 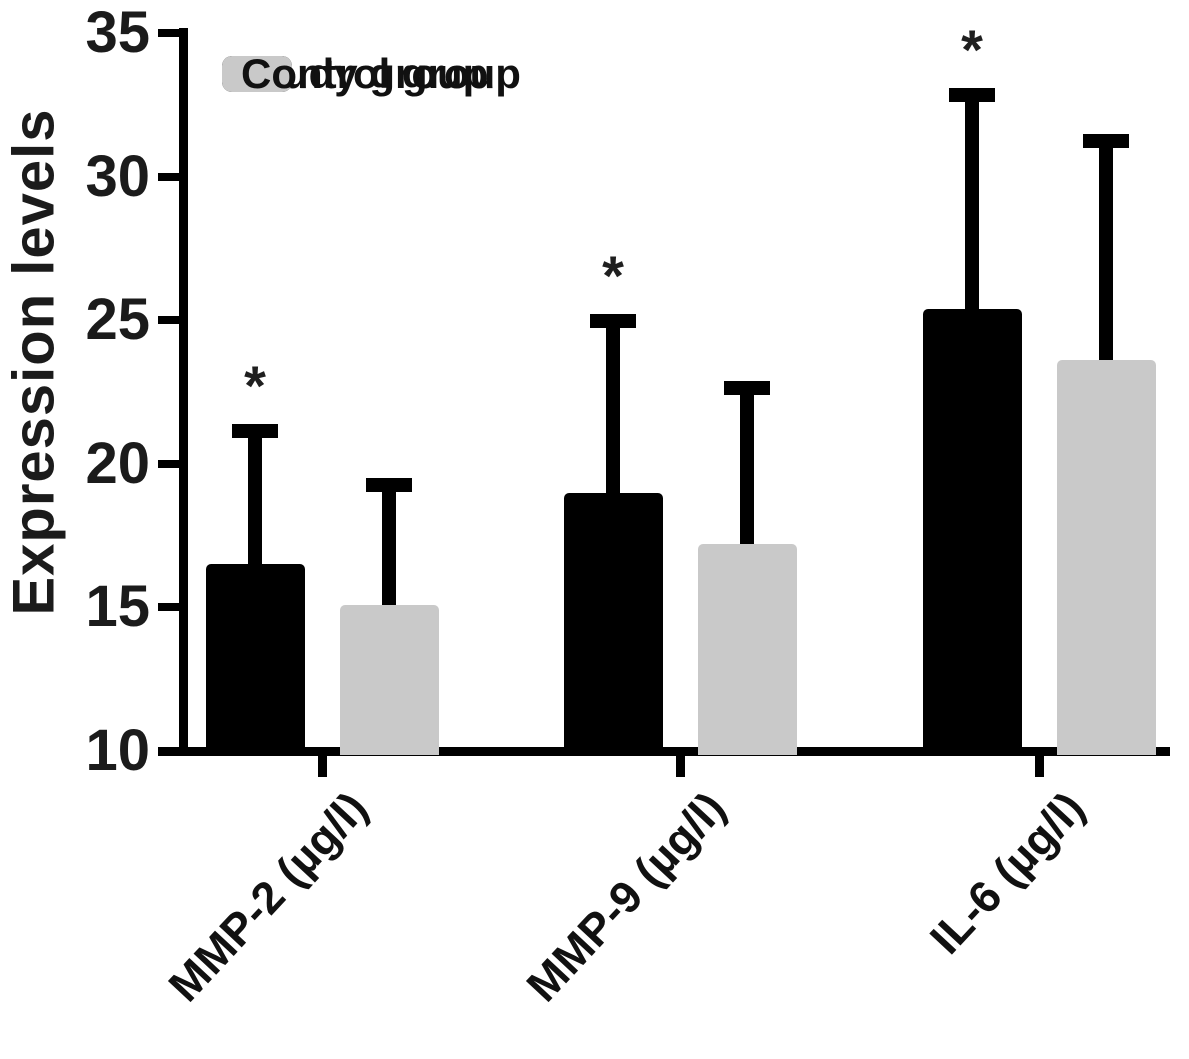 What do you see at coordinates (117, 750) in the screenshot?
I see `y-tick-label-10: 10` at bounding box center [117, 750].